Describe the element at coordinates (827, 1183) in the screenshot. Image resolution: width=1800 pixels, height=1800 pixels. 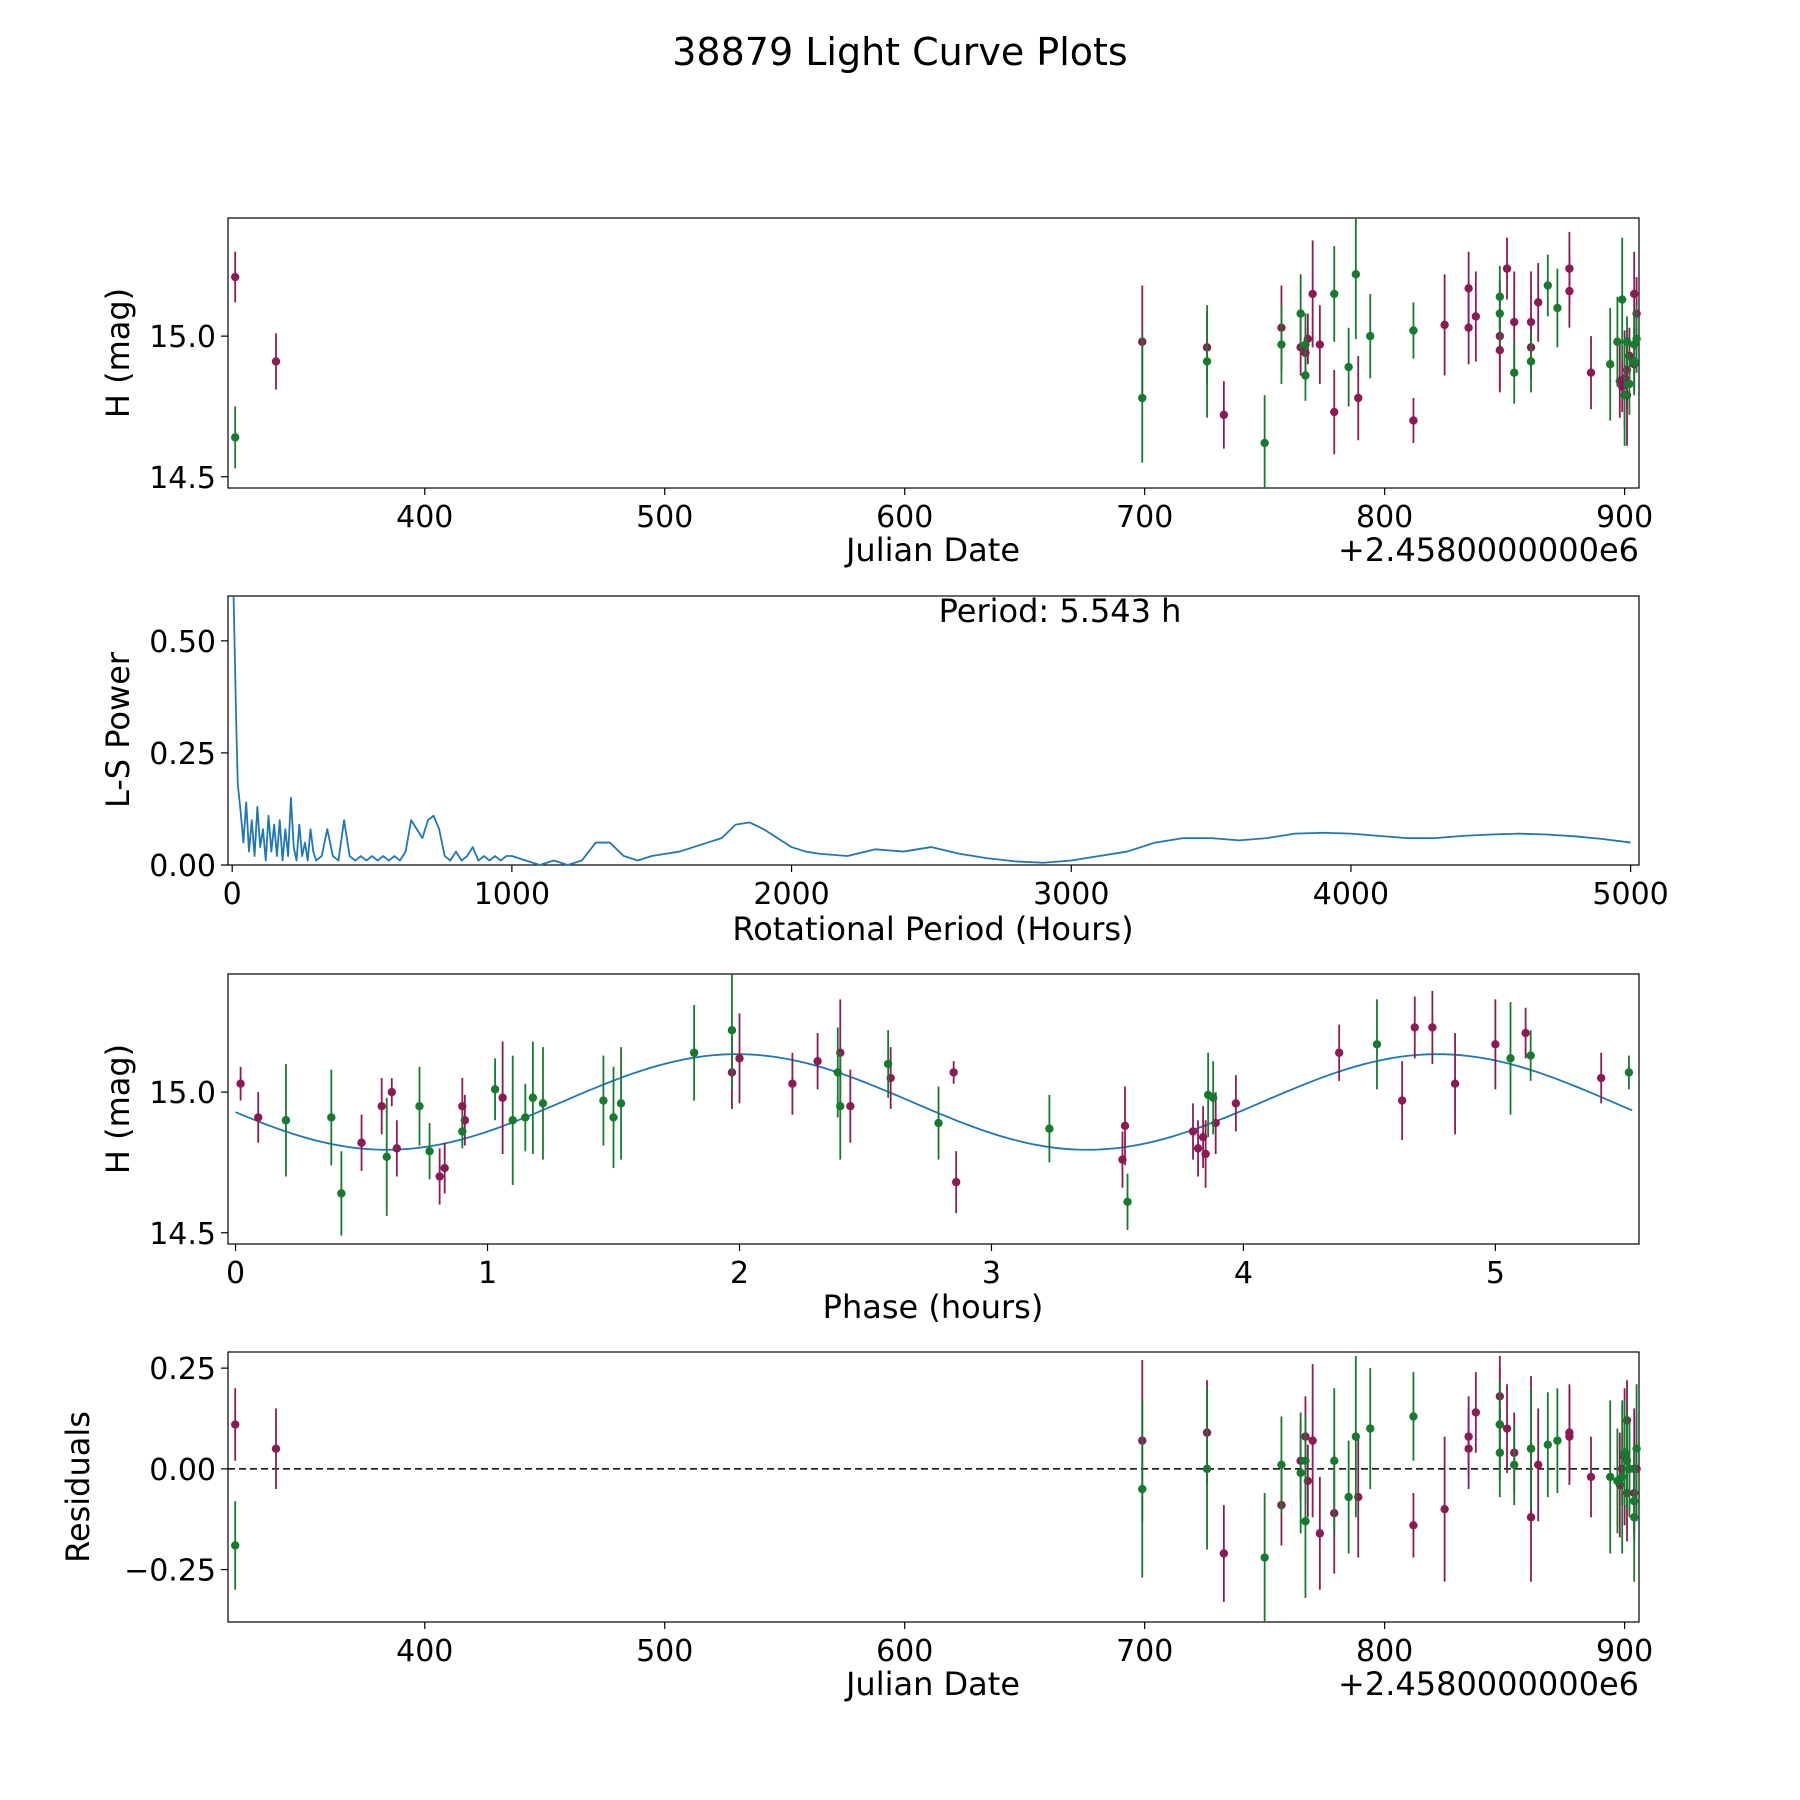
I see `phase-ticks: 0 1 2 3 4 5 14.5 15.0` at that location.